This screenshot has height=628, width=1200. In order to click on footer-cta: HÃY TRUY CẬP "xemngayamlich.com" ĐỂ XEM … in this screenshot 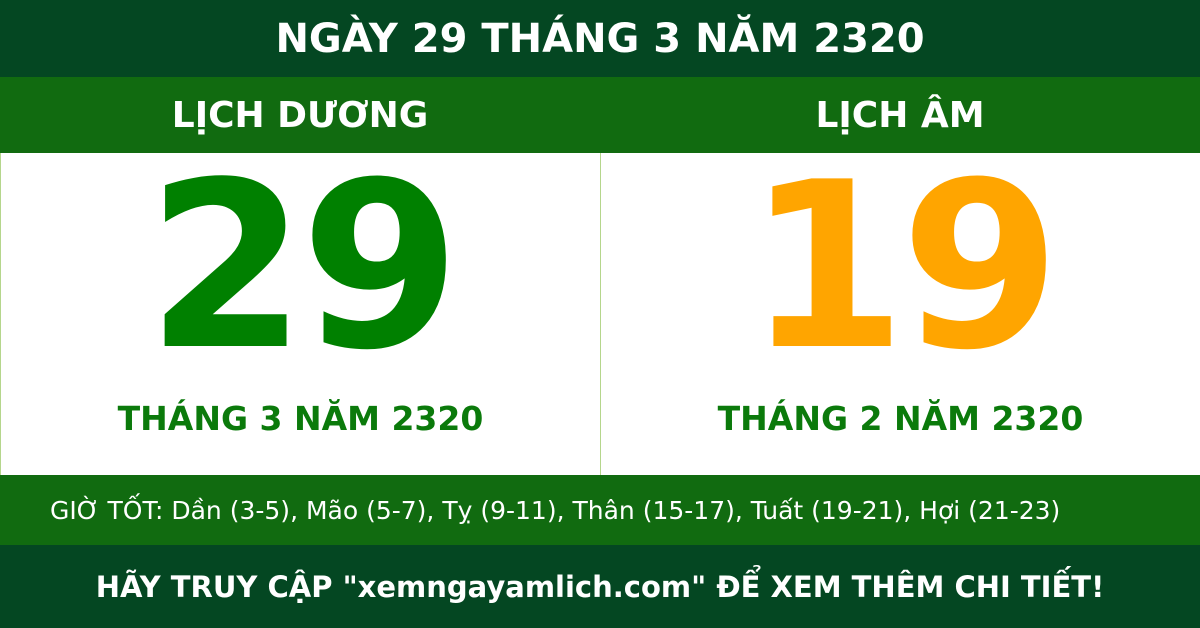, I will do `click(600, 586)`.